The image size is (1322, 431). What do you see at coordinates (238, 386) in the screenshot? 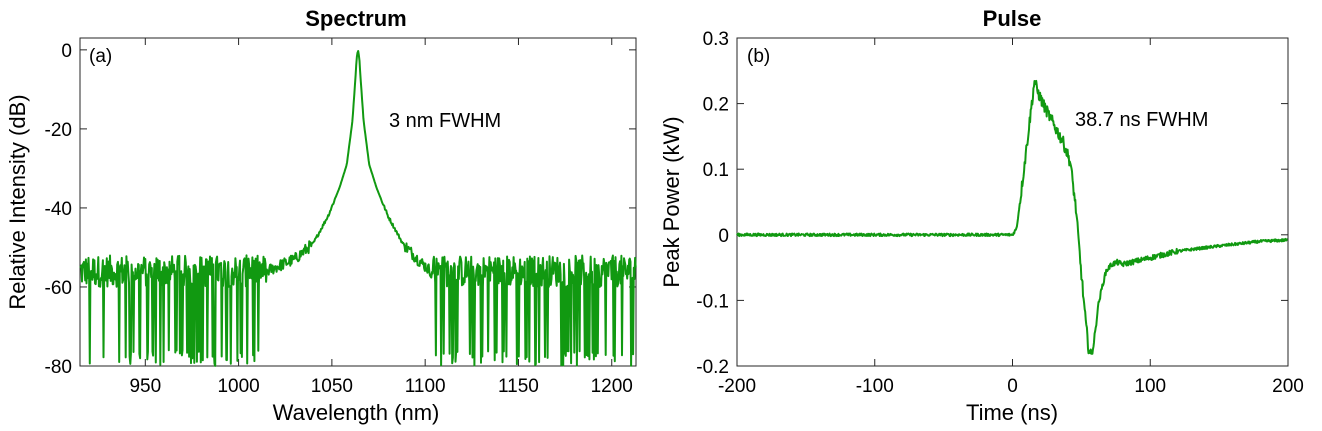
I see `spectrum-xtick-label: 1000` at bounding box center [238, 386].